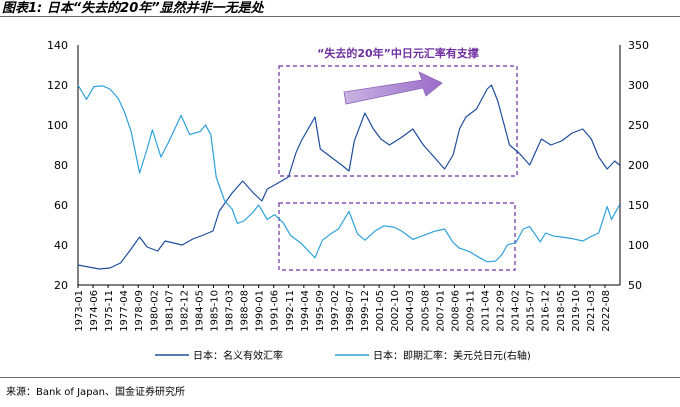  I want to click on x-tick-label: 1998-07, so click(350, 311).